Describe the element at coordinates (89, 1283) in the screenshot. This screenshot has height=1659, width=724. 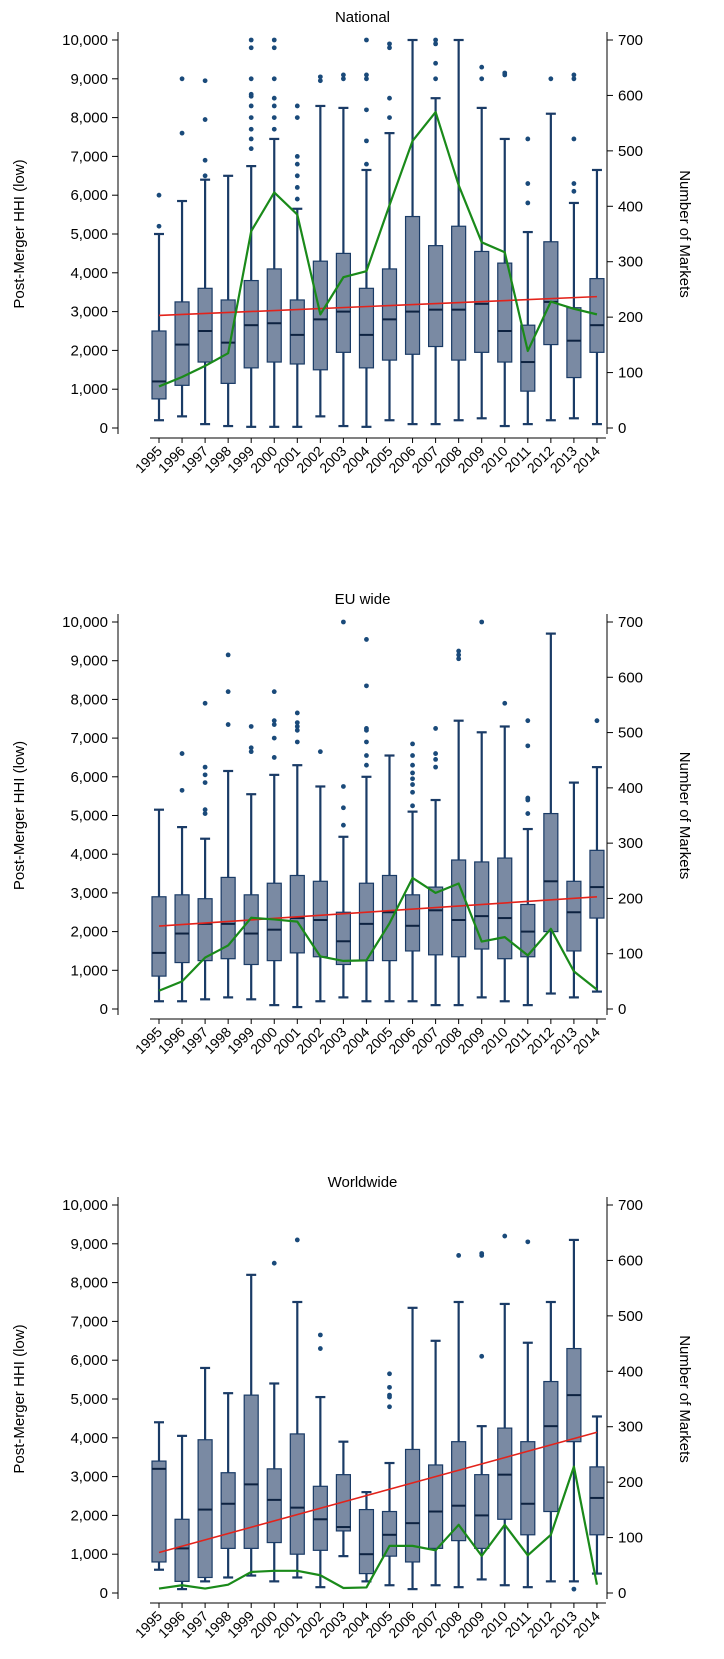
I see `y-tick-label: 8,000` at that location.